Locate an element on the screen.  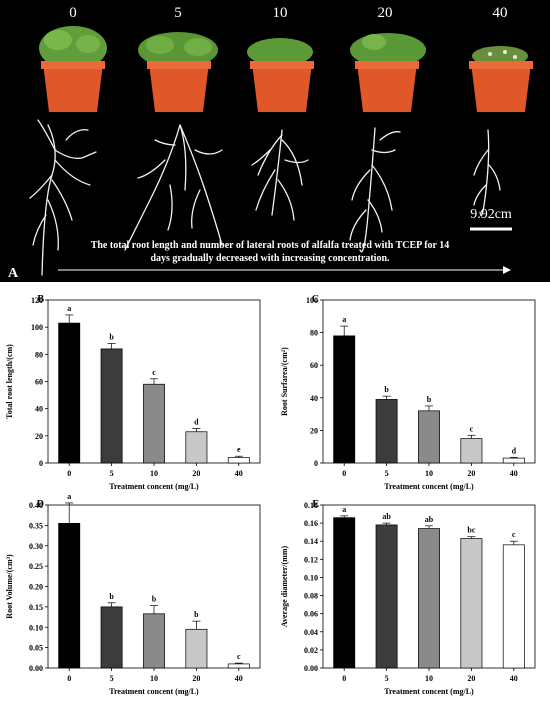
concentration-label: 5 is located at coordinates (178, 13).